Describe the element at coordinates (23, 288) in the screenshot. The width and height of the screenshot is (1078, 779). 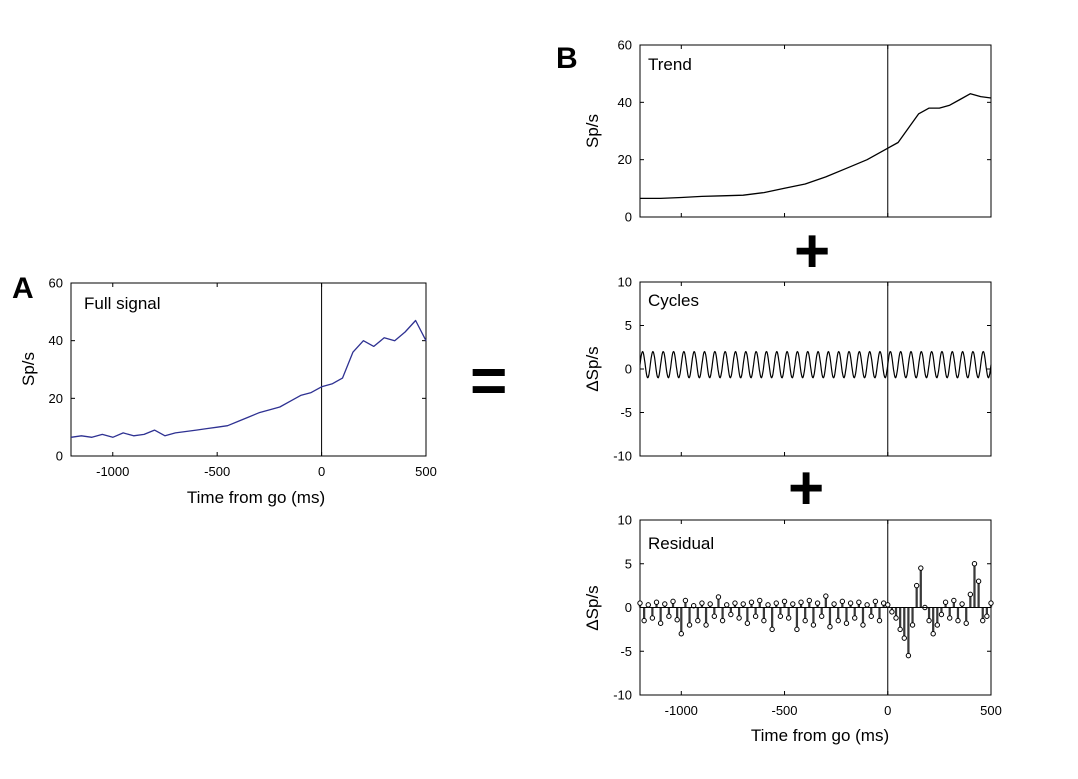
I see `panel-letter-a: A` at that location.